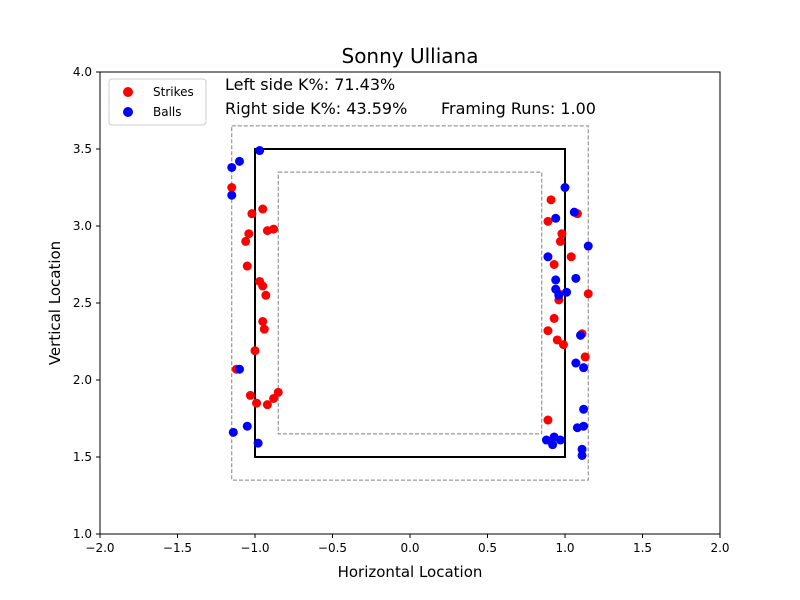 The height and width of the screenshot is (600, 800). What do you see at coordinates (409, 548) in the screenshot?
I see `x-tick-label: 0.0` at bounding box center [409, 548].